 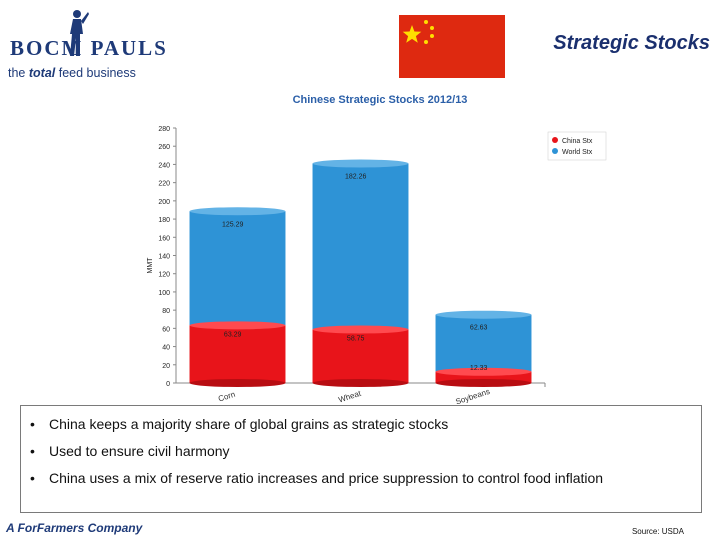 What do you see at coordinates (150, 265) in the screenshot?
I see `y-axis-label: MMT` at bounding box center [150, 265].